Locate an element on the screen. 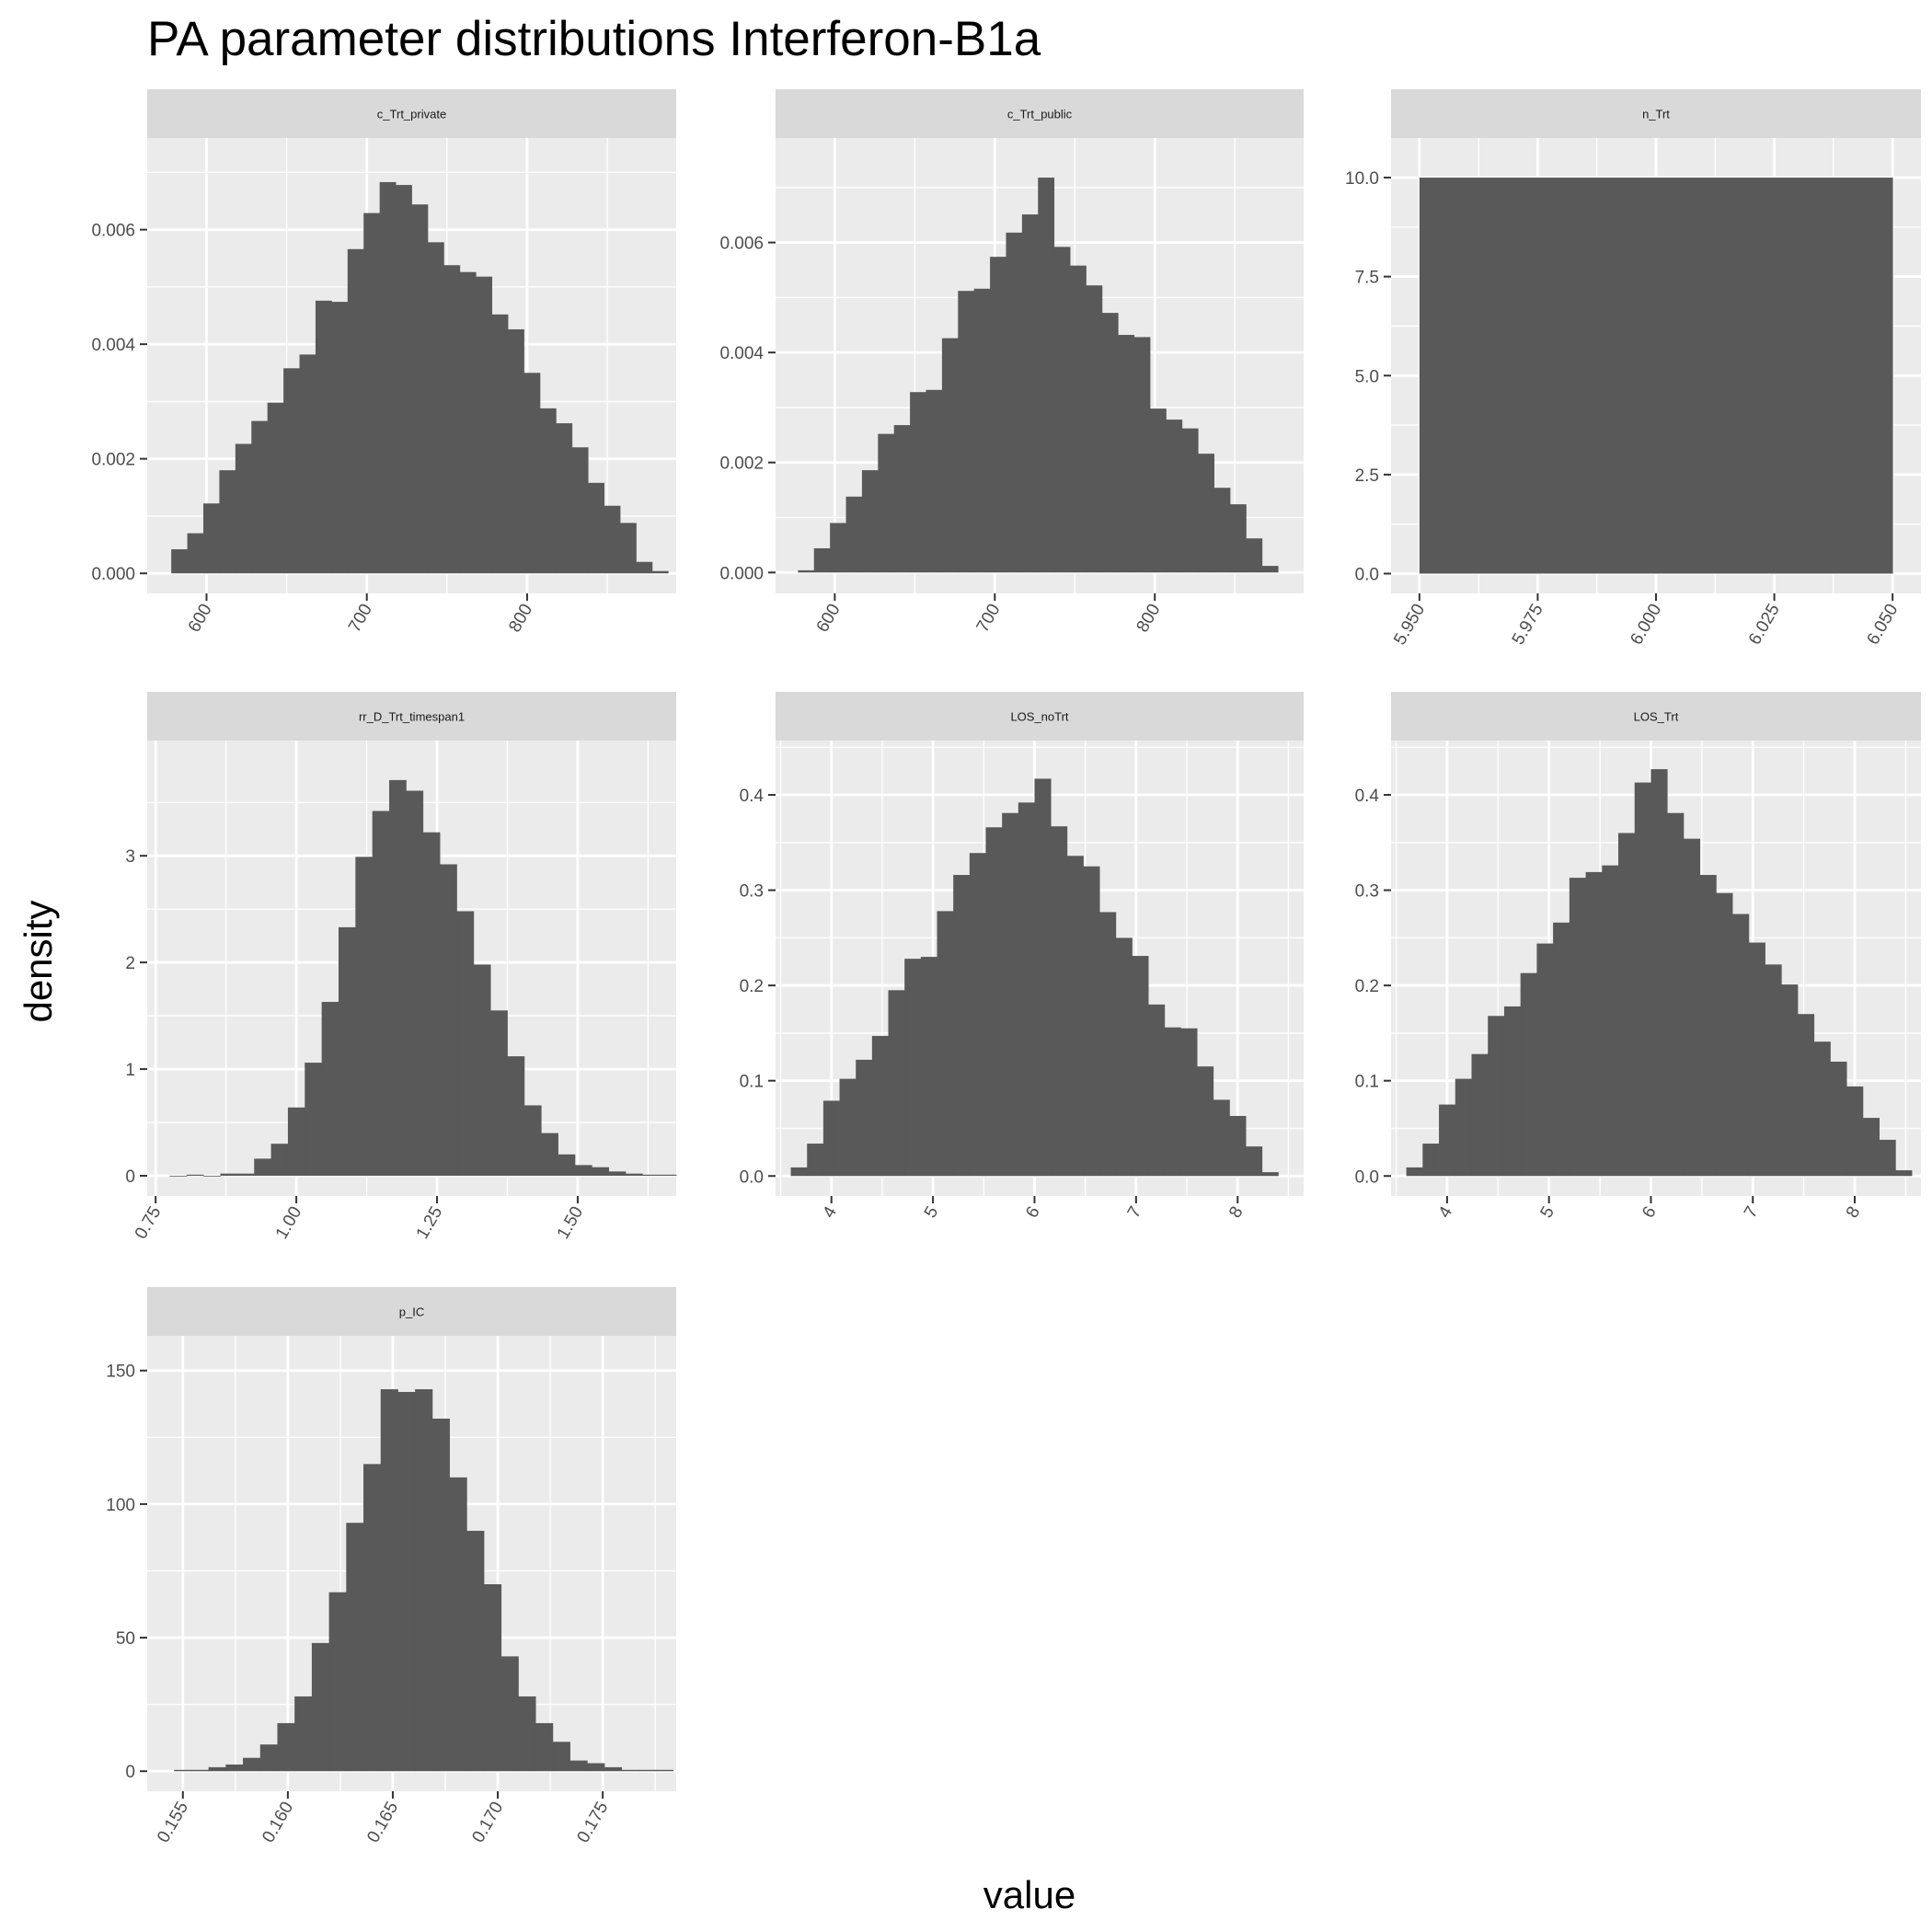 The width and height of the screenshot is (1932, 1932). y-tick-label: 0.3 is located at coordinates (1367, 892).